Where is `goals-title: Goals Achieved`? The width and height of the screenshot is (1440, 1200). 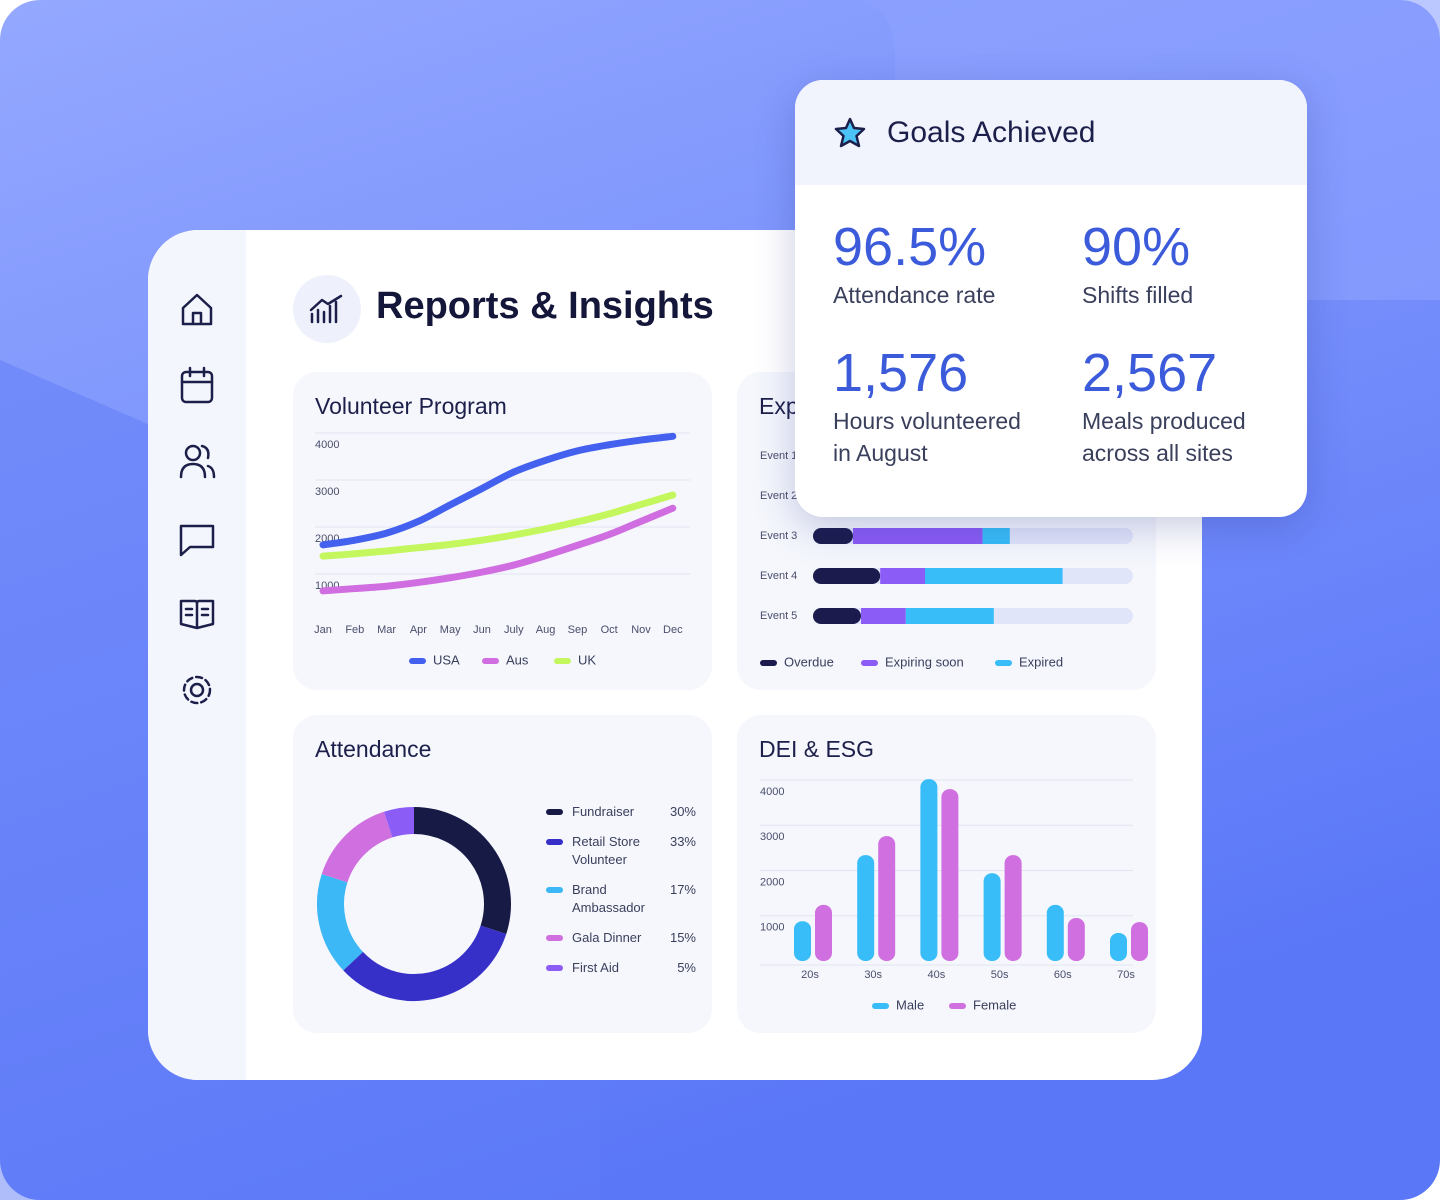 goals-title: Goals Achieved is located at coordinates (991, 132).